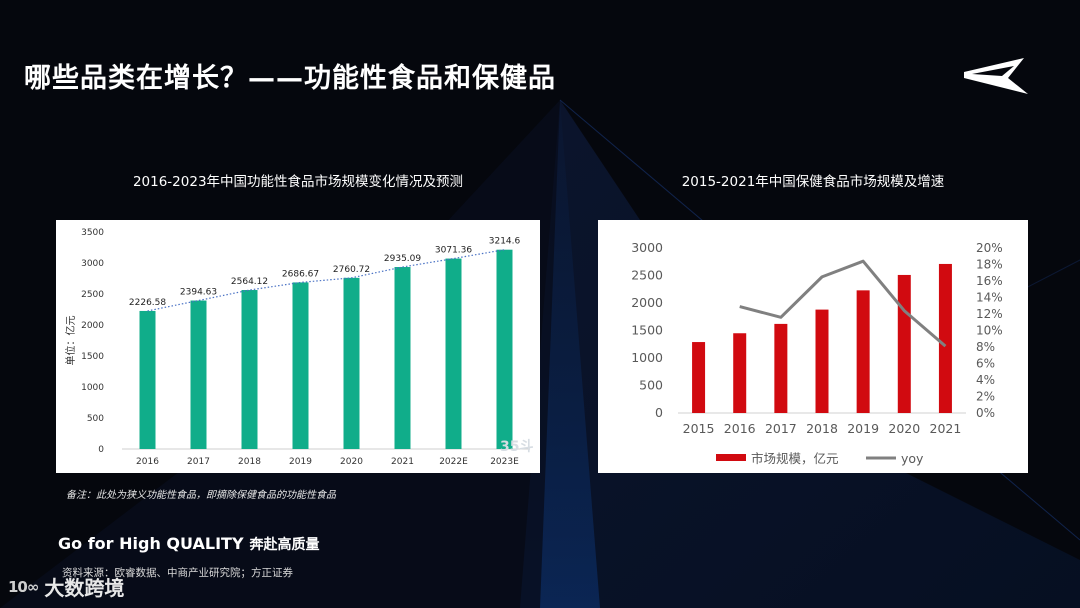  I want to click on y2-tick-label: 0%, so click(985, 413).